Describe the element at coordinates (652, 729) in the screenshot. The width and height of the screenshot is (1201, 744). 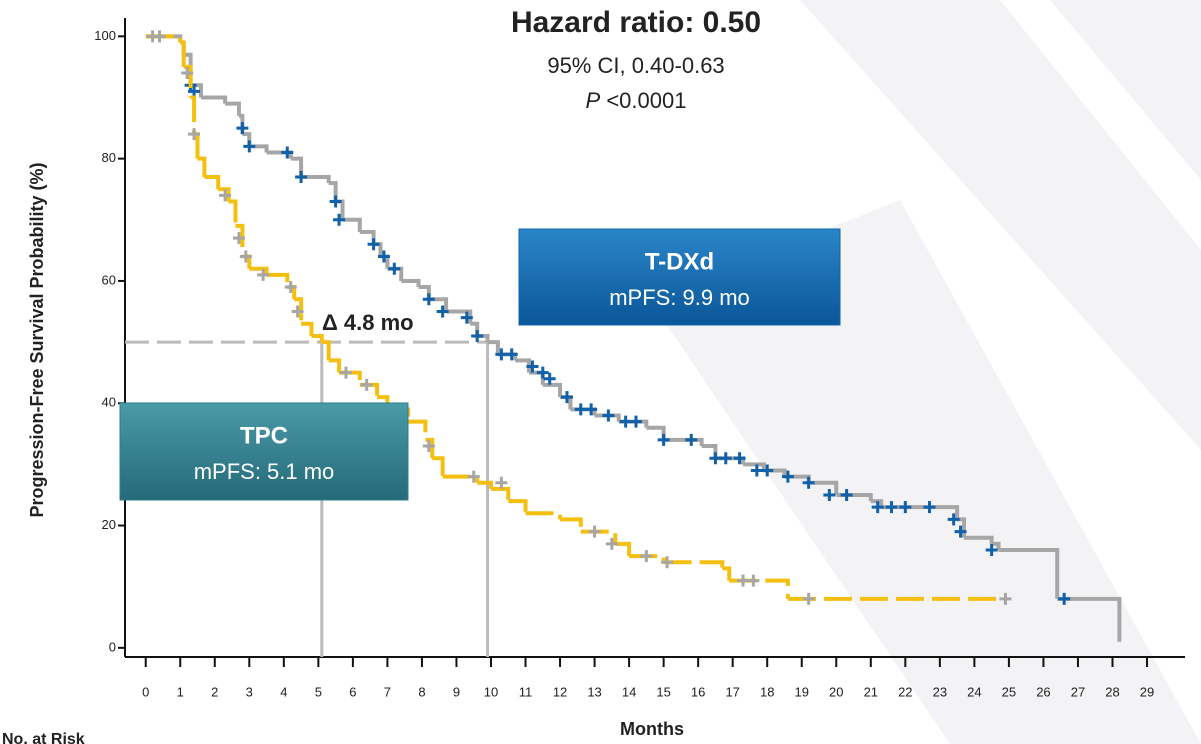
I see `x-axis-label: Months` at that location.